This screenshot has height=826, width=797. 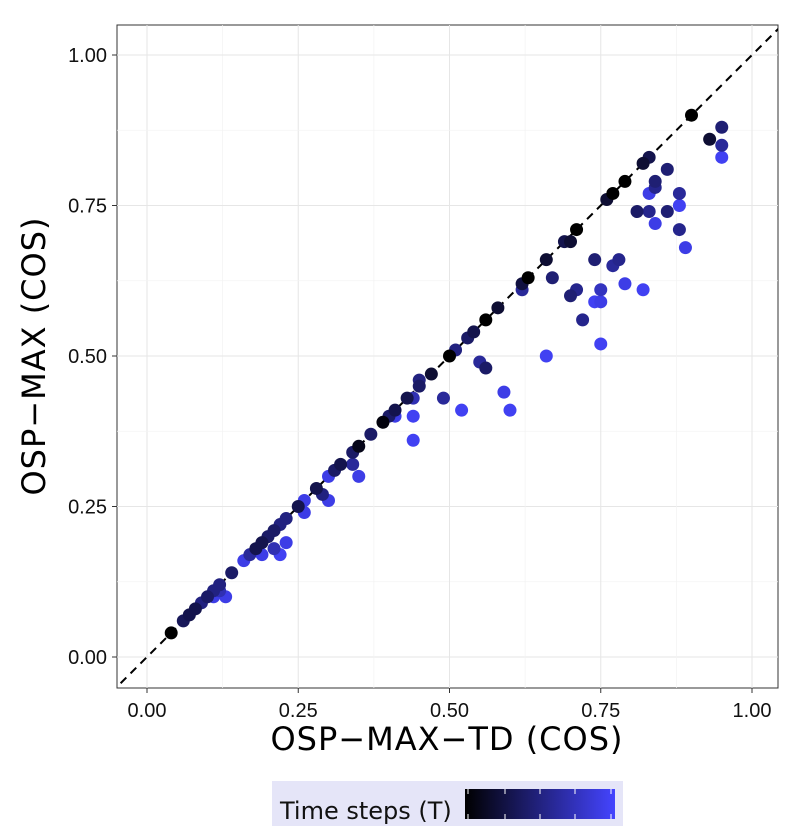 What do you see at coordinates (34, 355) in the screenshot?
I see `y-axis-title: OSP−MAX (COS)` at bounding box center [34, 355].